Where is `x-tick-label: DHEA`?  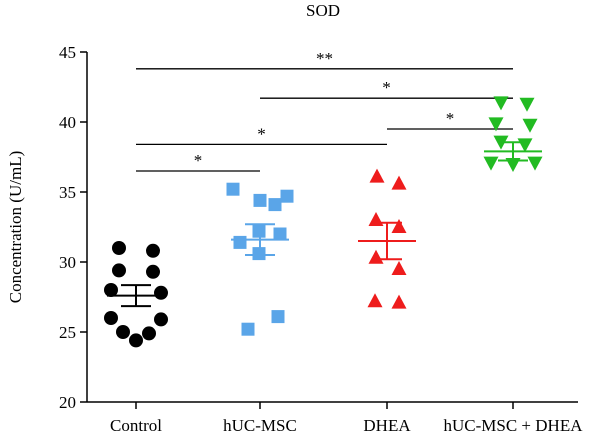
x-tick-label: DHEA is located at coordinates (387, 425).